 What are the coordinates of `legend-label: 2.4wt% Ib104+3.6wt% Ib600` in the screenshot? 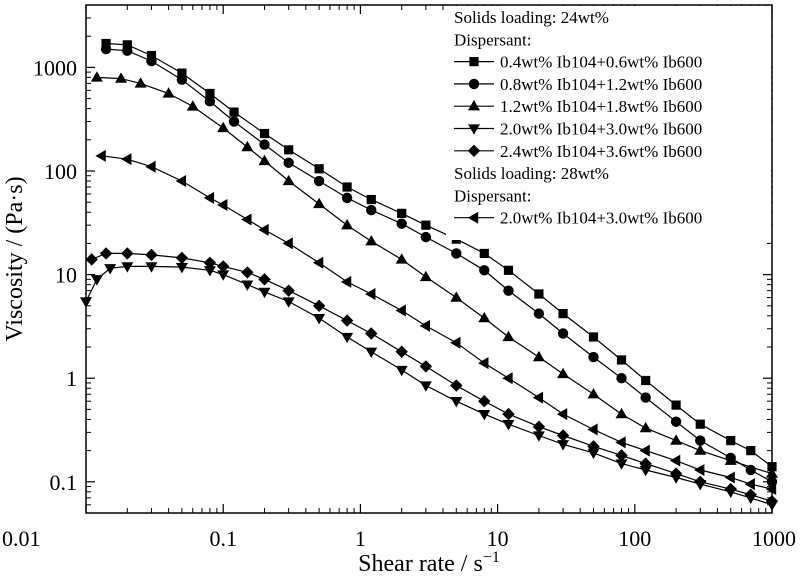 It's located at (601, 151).